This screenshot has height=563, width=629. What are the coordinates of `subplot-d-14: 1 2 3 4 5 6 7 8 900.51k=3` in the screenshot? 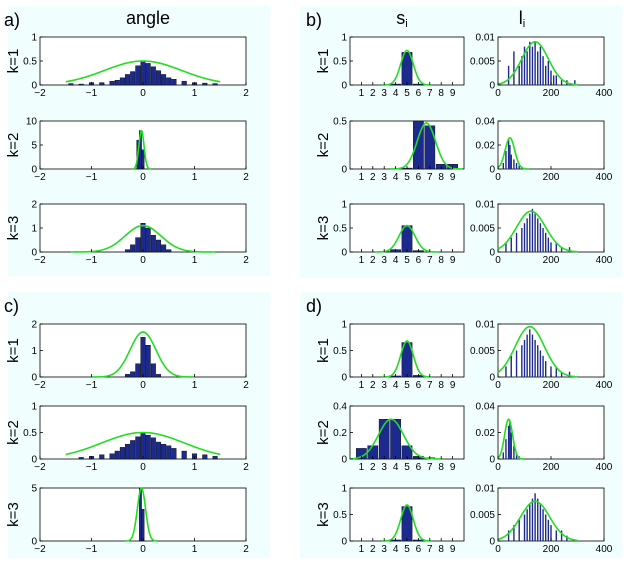 It's located at (390, 519).